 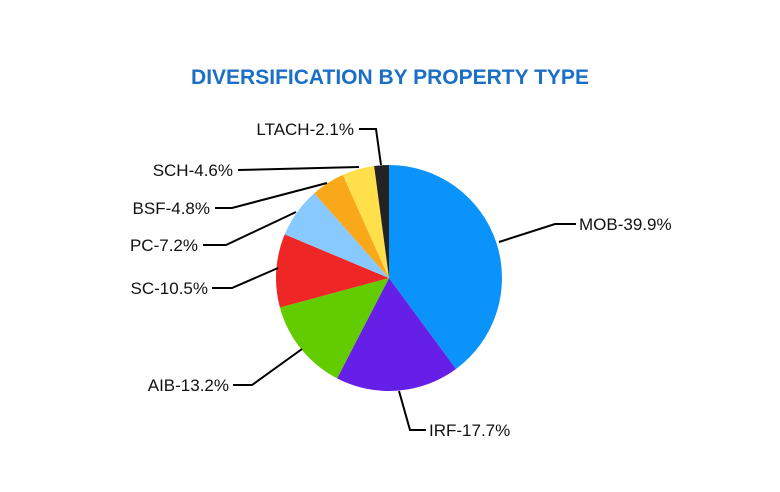 I want to click on leader-line-irf, so click(x=412, y=410).